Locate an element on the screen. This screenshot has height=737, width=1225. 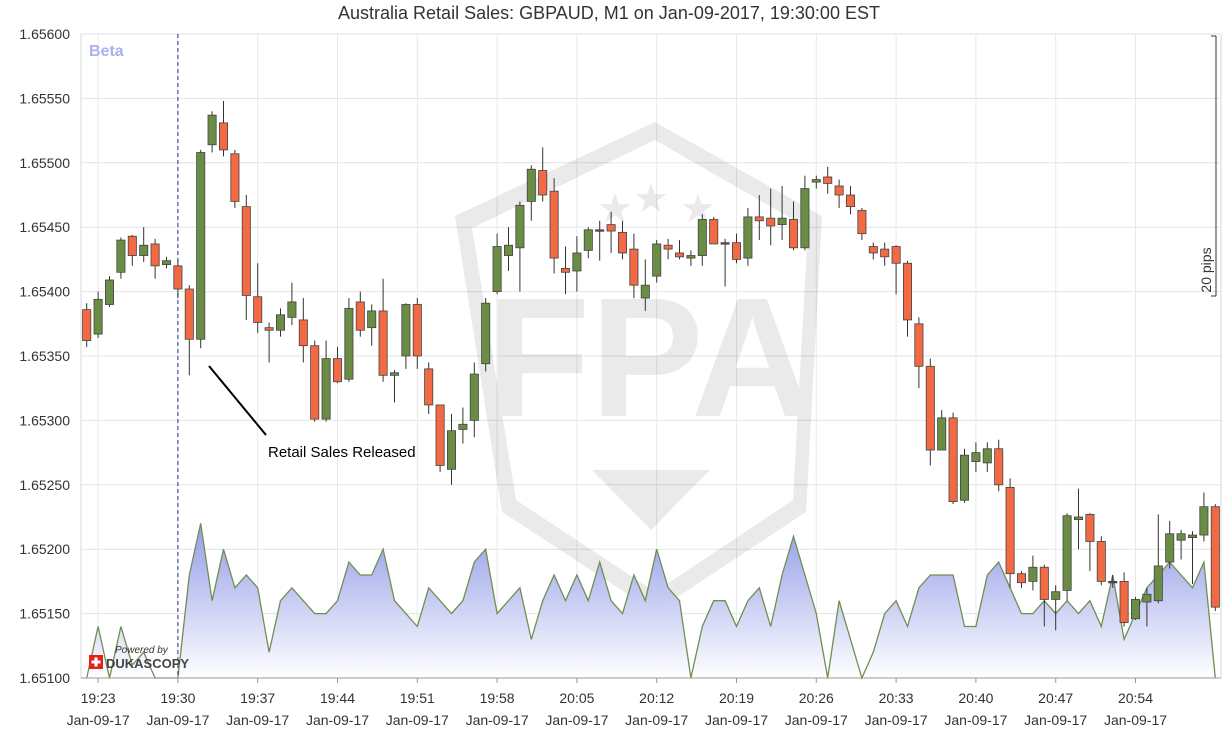
y-tick-label: 1.65300 is located at coordinates (44, 420).